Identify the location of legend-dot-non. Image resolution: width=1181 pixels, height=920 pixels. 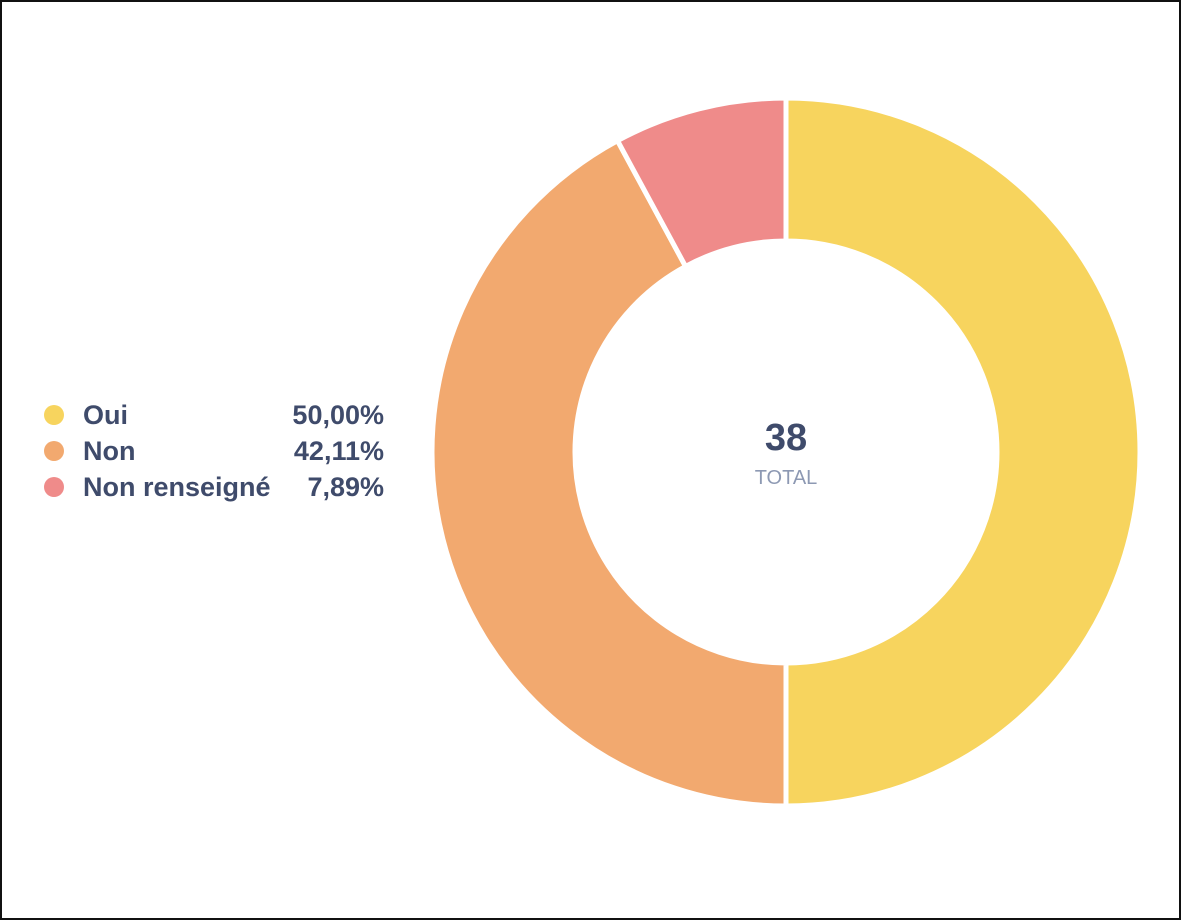
(54, 451).